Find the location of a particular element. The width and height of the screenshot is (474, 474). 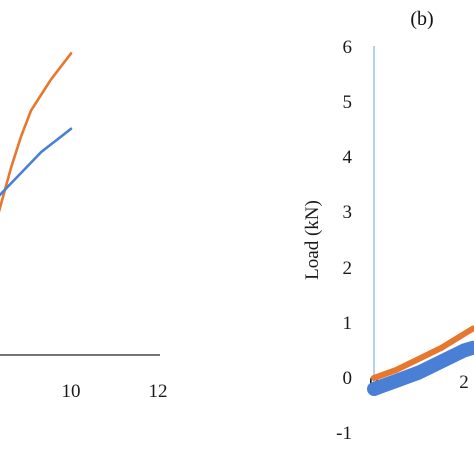

panel-b-y-tick-2: 2 is located at coordinates (348, 268).